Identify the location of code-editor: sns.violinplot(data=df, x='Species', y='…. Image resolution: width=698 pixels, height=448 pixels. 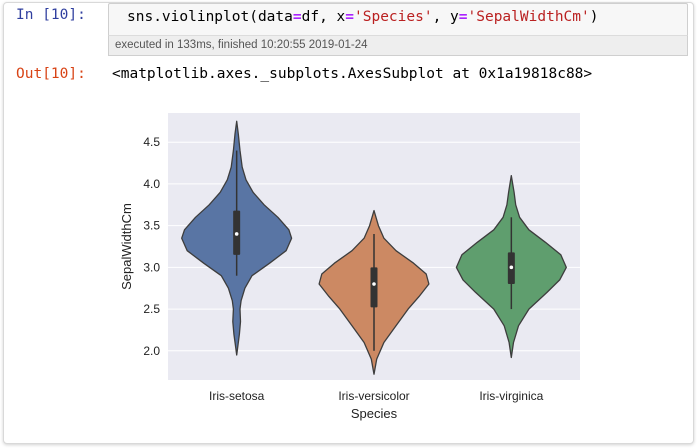
(398, 19).